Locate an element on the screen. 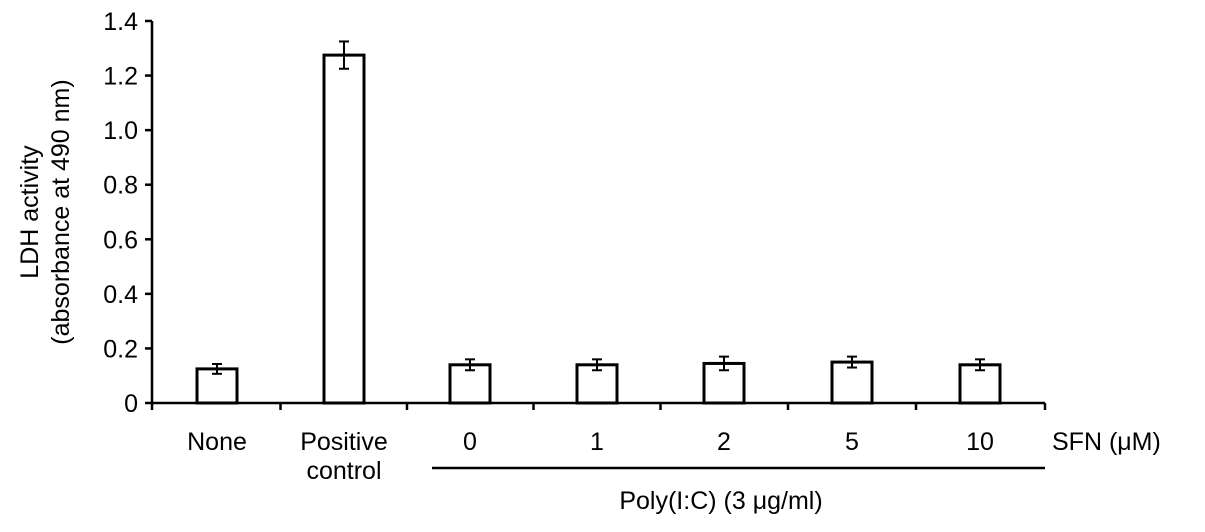 The height and width of the screenshot is (532, 1205). x-axis-side-label: SFN (μM) is located at coordinates (1106, 442).